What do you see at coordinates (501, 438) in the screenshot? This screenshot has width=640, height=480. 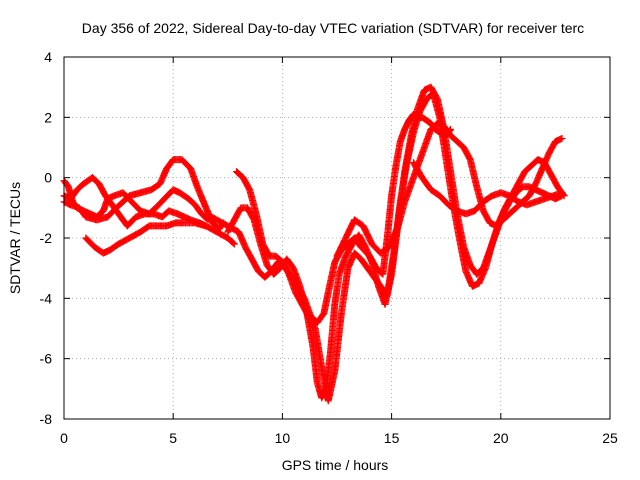 I see `x-tick-label: 20` at bounding box center [501, 438].